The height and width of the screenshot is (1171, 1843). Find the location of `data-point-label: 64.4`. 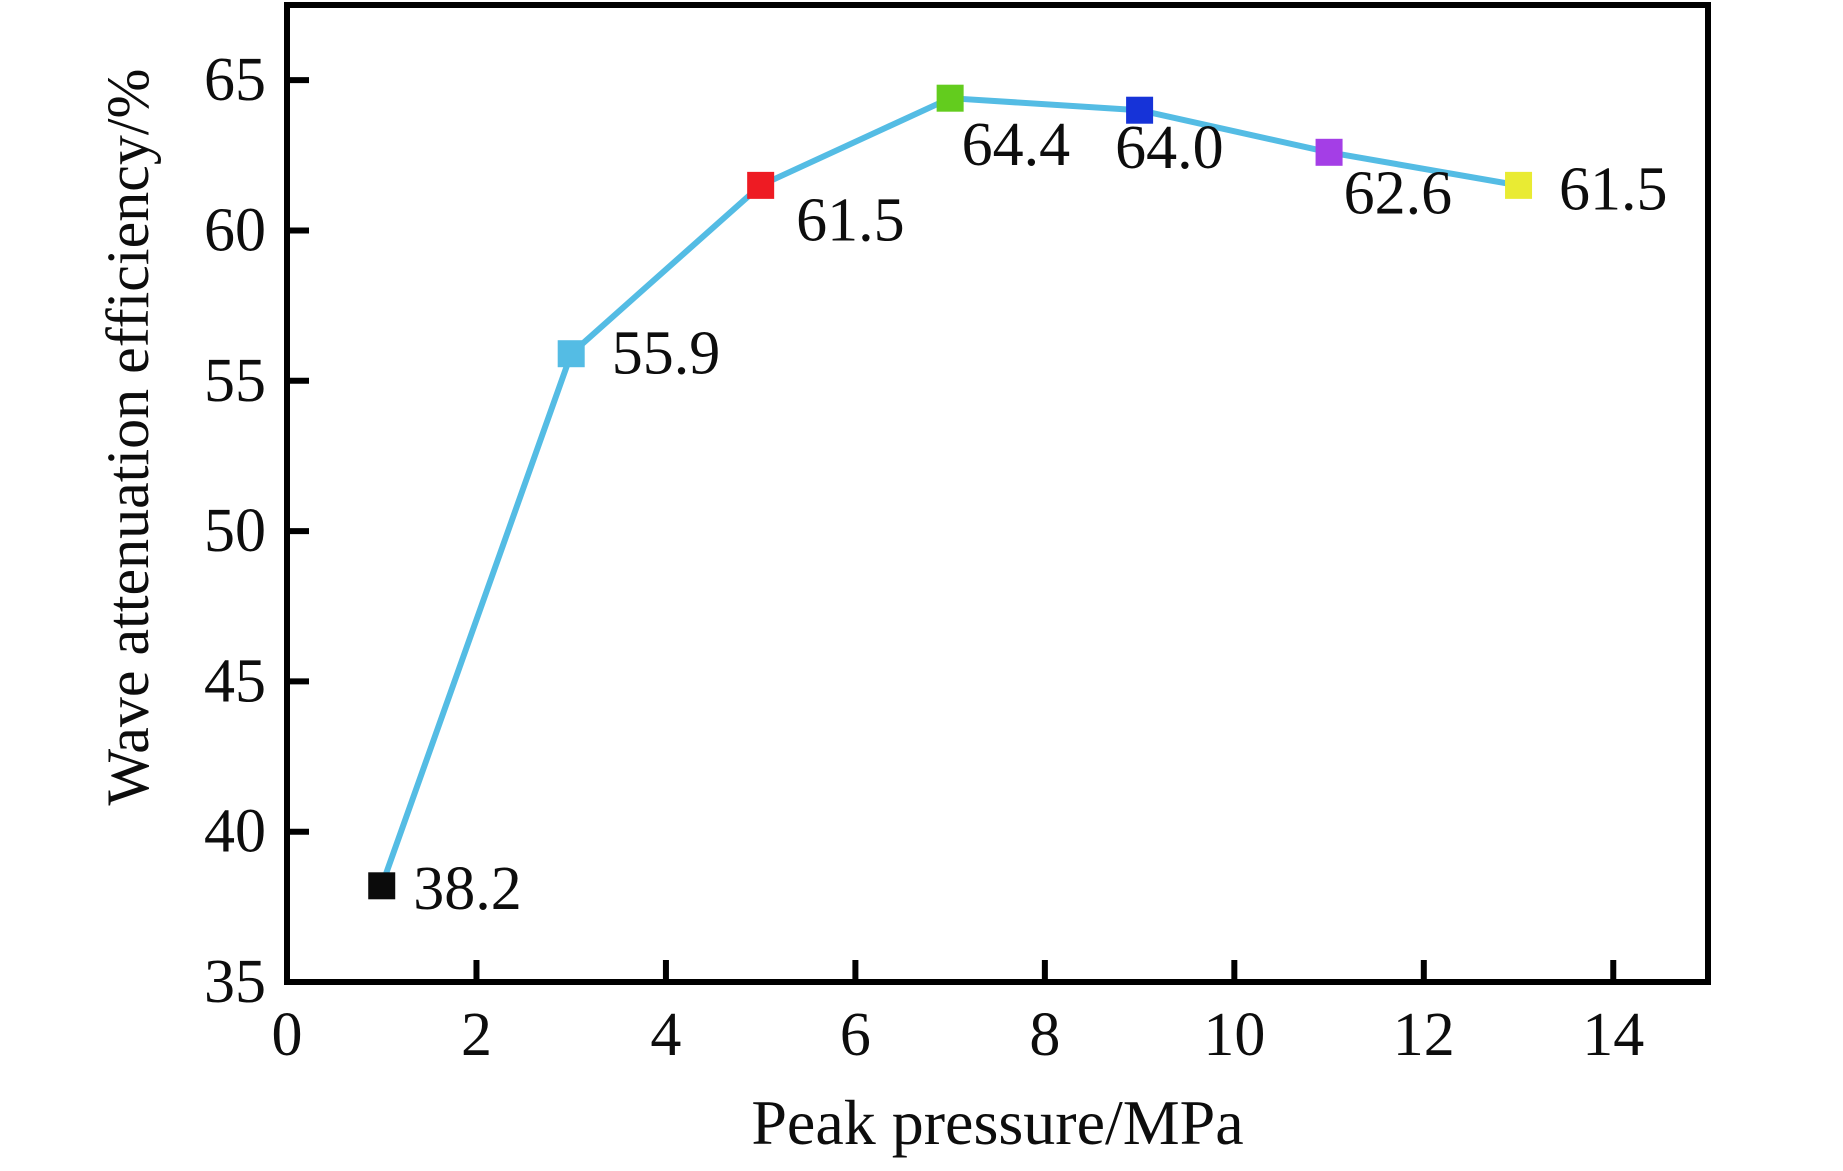

data-point-label: 64.4 is located at coordinates (1016, 145).